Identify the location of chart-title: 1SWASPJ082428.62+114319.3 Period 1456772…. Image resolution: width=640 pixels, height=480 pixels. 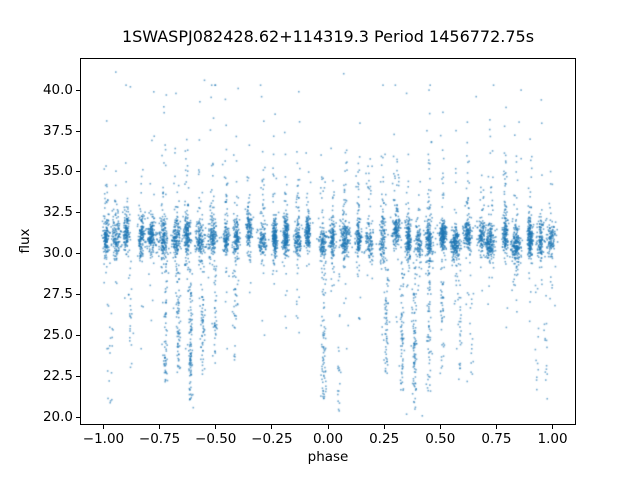
(328, 36).